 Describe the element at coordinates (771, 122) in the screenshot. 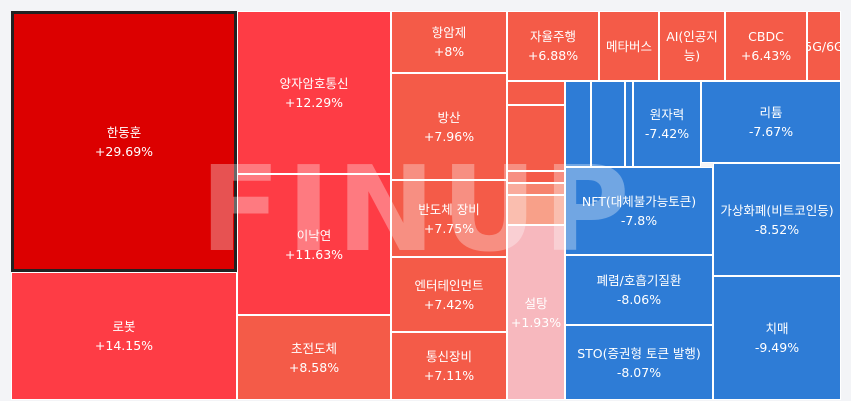

I see `tile-lithium: 리튬 -7.67%` at that location.